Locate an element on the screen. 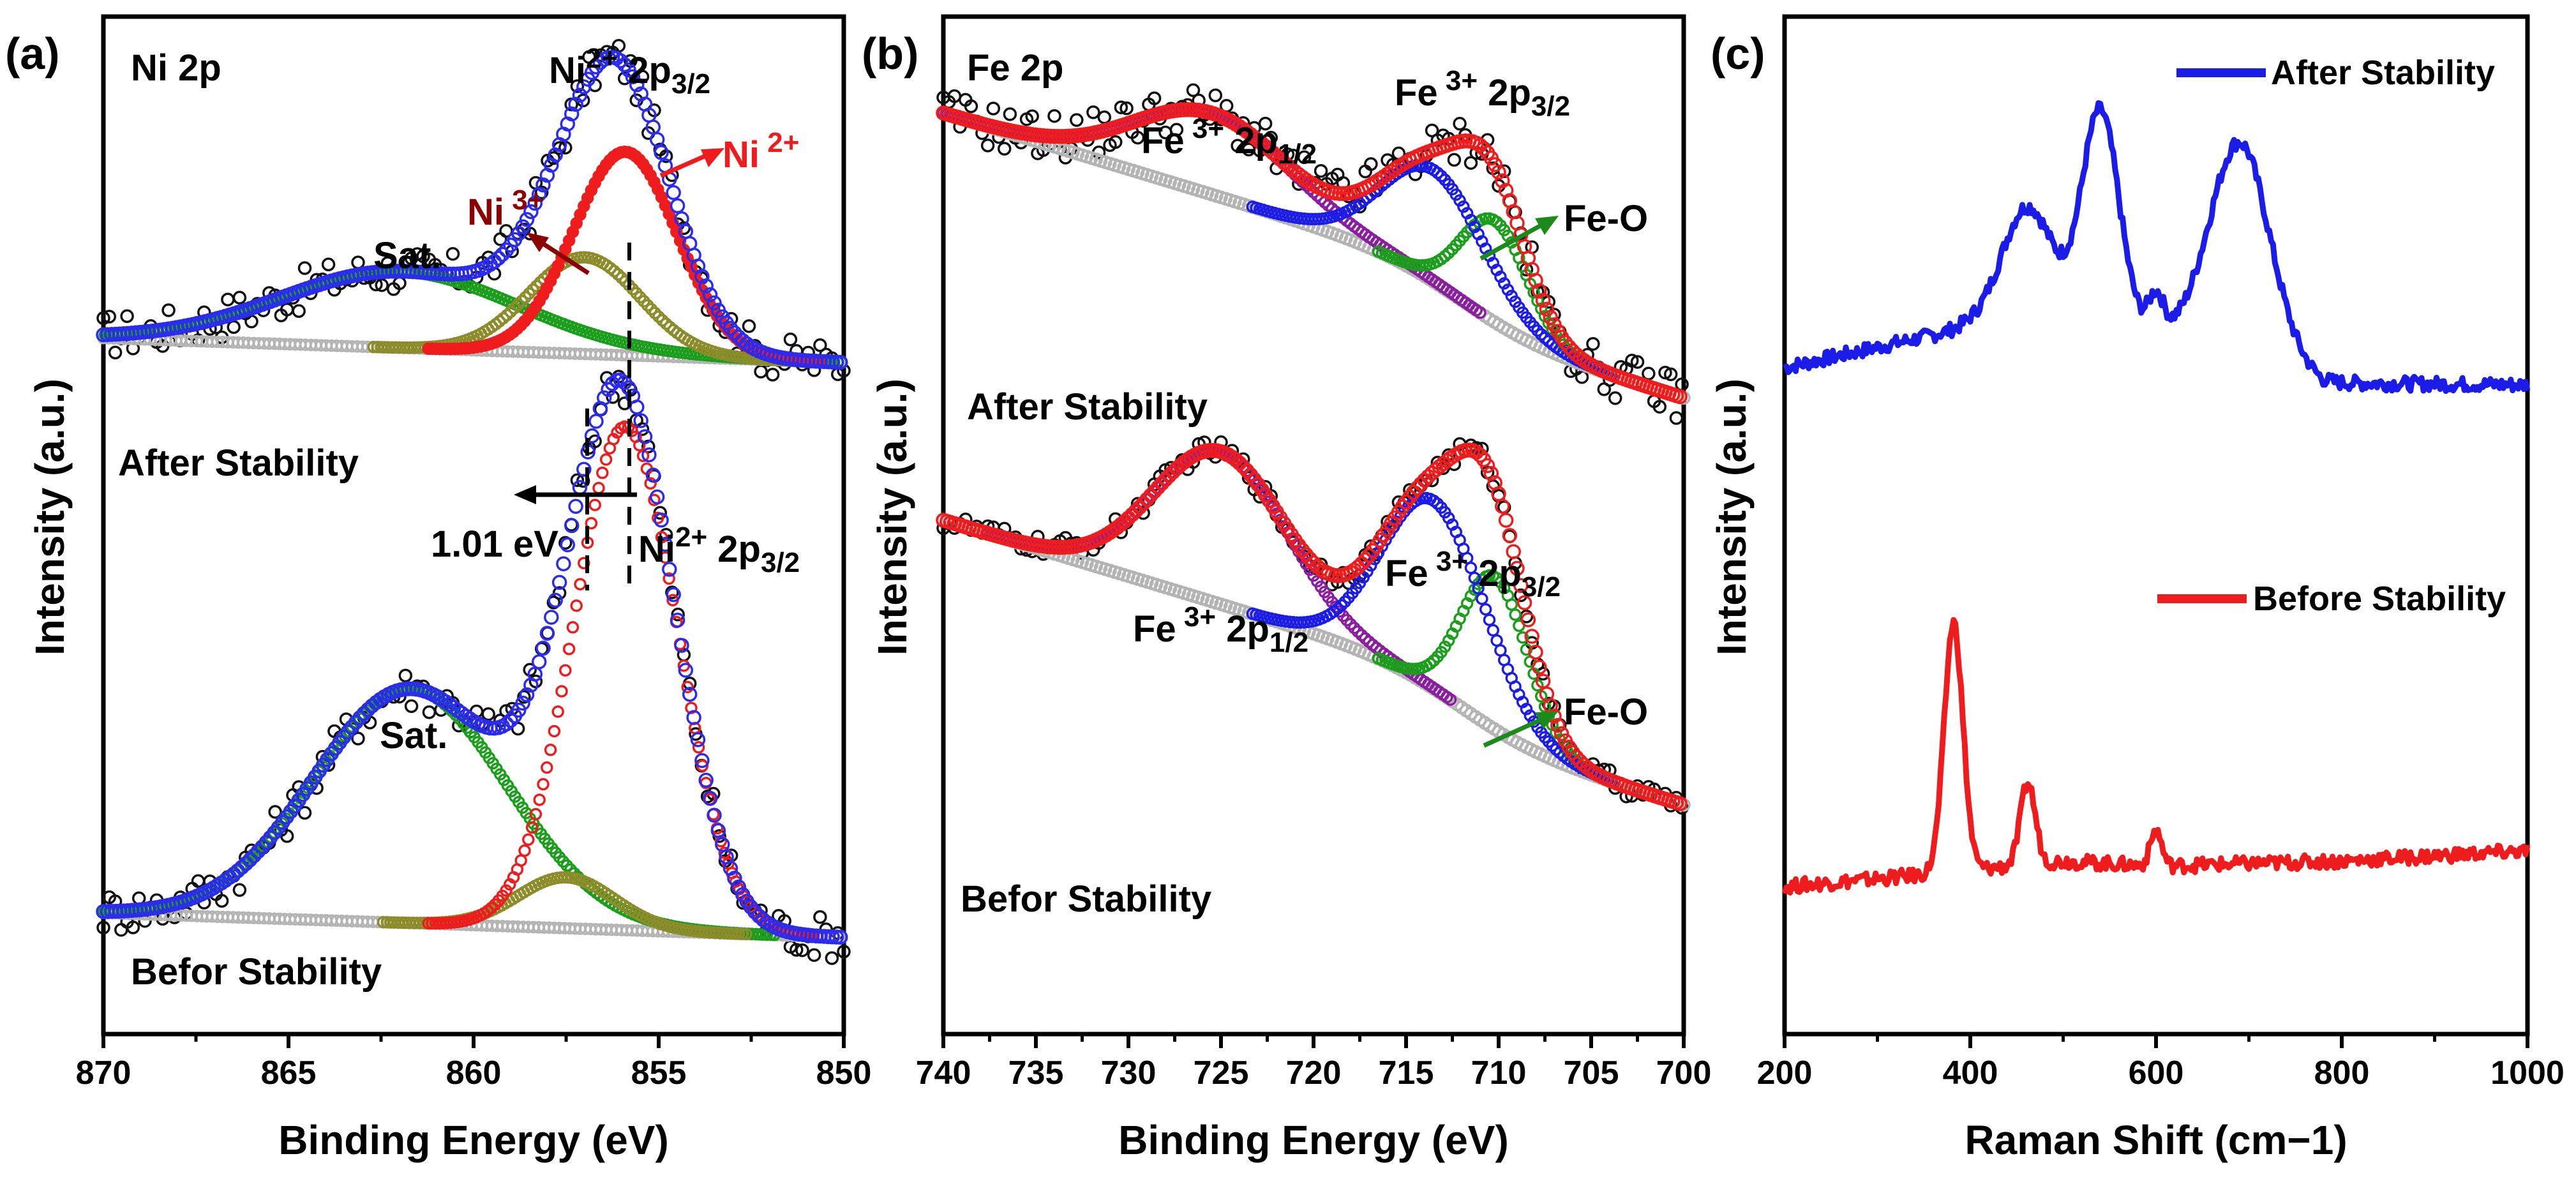  annotation-fe3-12-top: Fe 3+ 2p1/2 is located at coordinates (1229, 141).